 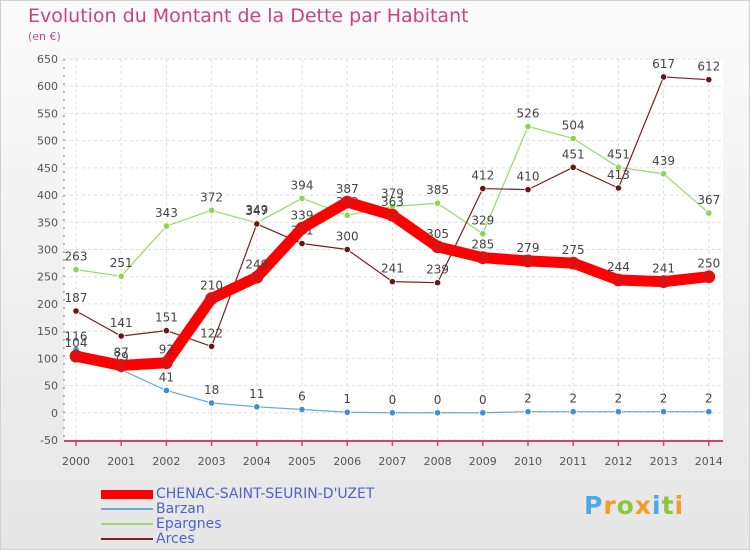 What do you see at coordinates (121, 352) in the screenshot?
I see `data-label: 87` at bounding box center [121, 352].